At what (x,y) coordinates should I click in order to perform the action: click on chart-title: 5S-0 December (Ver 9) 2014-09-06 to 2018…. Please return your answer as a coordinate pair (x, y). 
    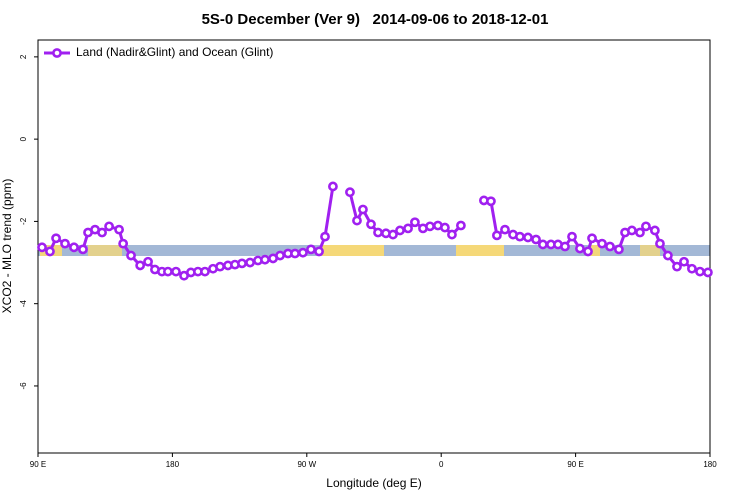
    Looking at the image, I should click on (375, 19).